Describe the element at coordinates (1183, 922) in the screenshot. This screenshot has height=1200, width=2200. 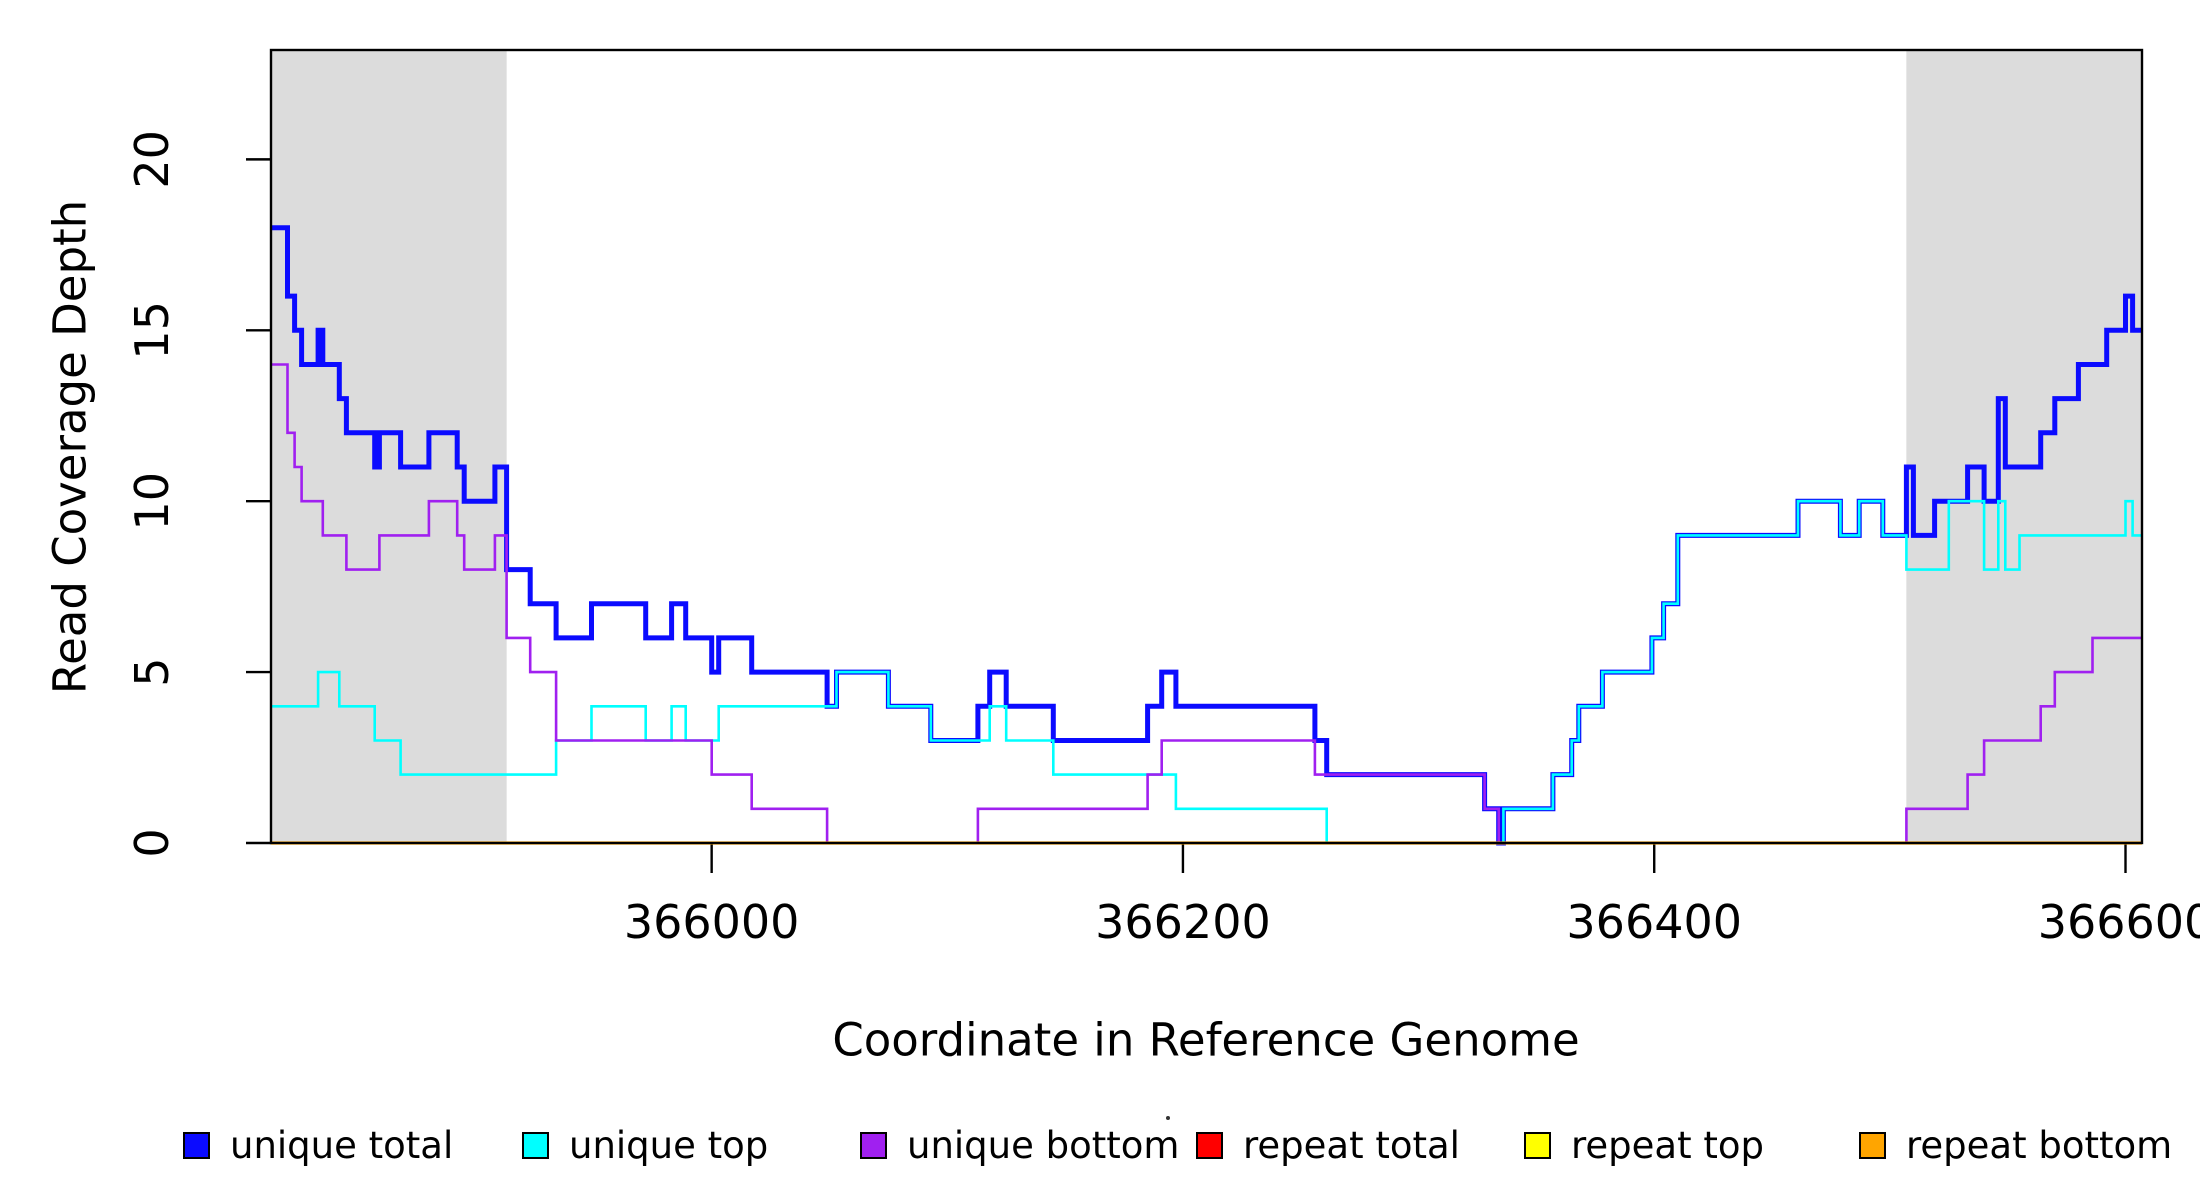
I see `x-tick-label: 366200` at that location.